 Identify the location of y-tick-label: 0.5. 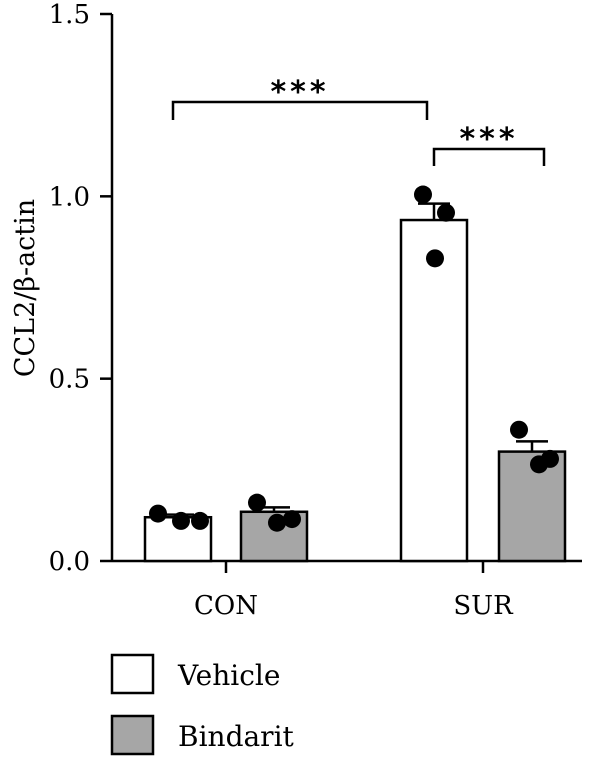
(69, 380).